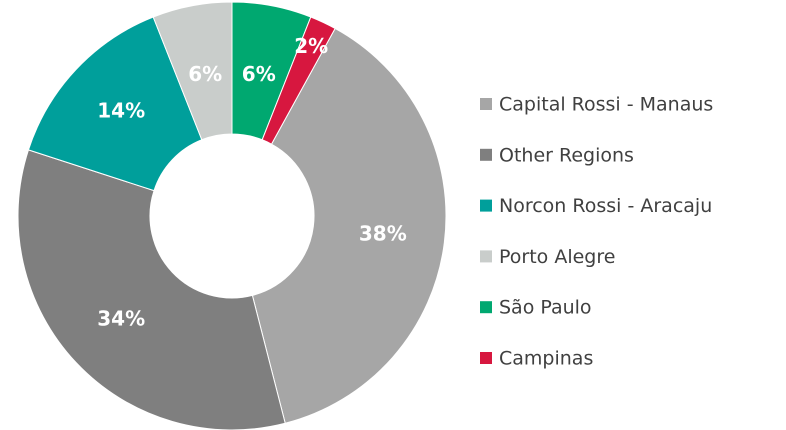 This screenshot has width=786, height=430. I want to click on legend-label: São Paulo, so click(545, 308).